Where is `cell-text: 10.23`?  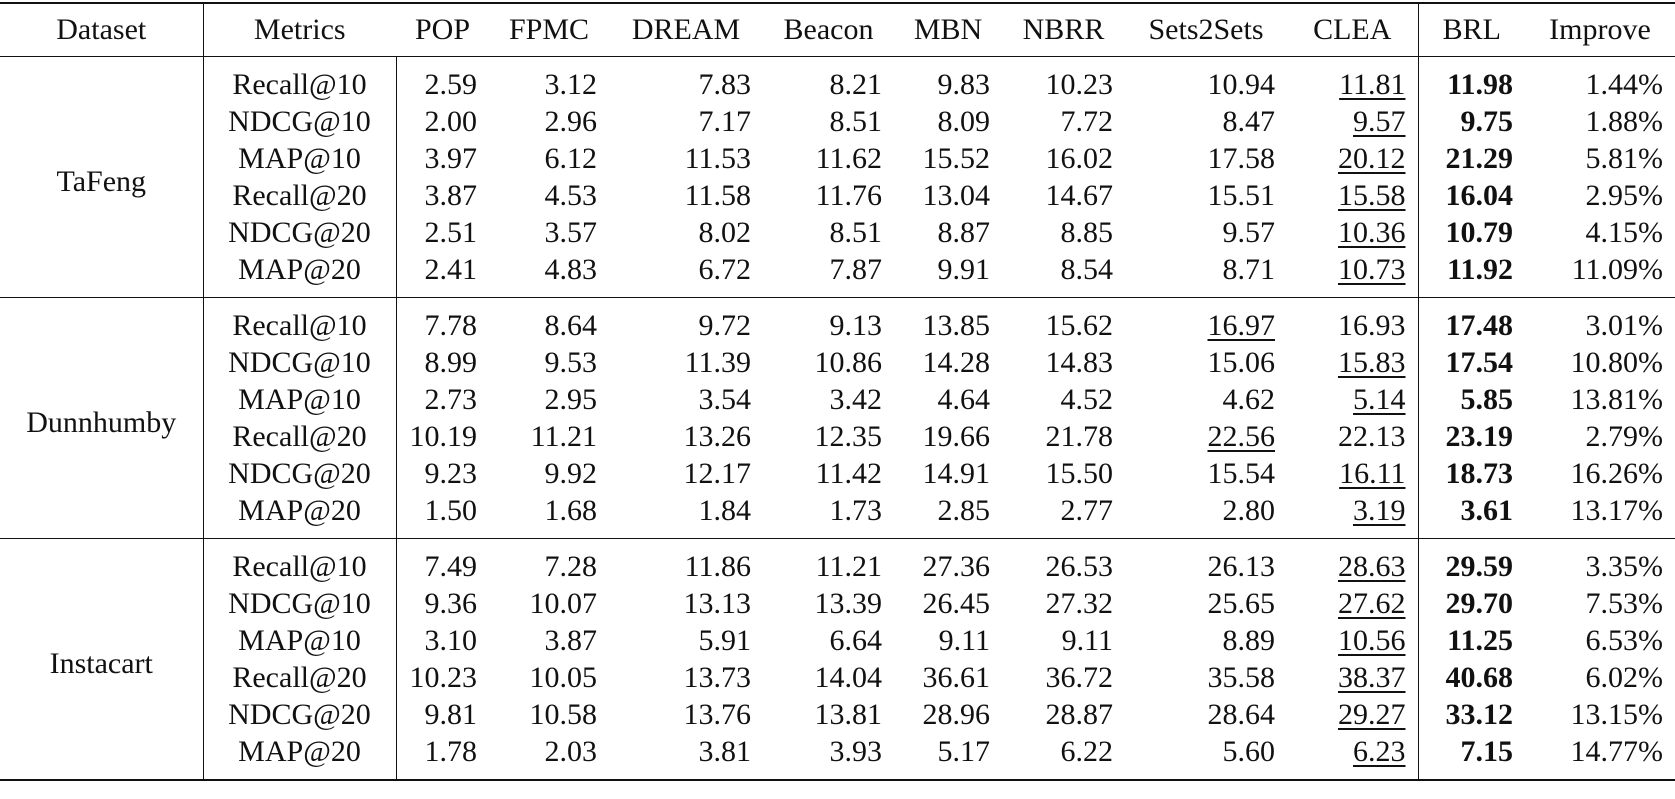
cell-text: 10.23 is located at coordinates (1079, 84).